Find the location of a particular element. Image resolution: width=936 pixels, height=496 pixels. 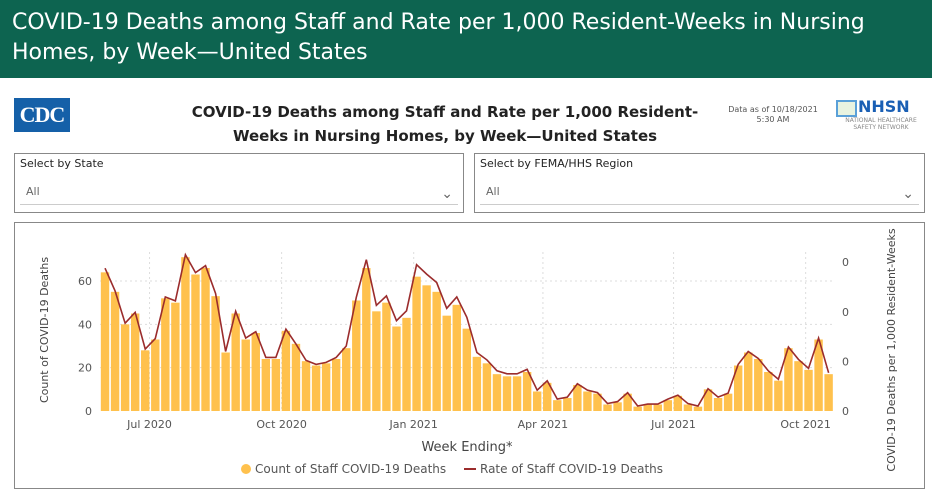

region-filter: Select by FEMA/HHS Region All ⌄ is located at coordinates (699, 183).